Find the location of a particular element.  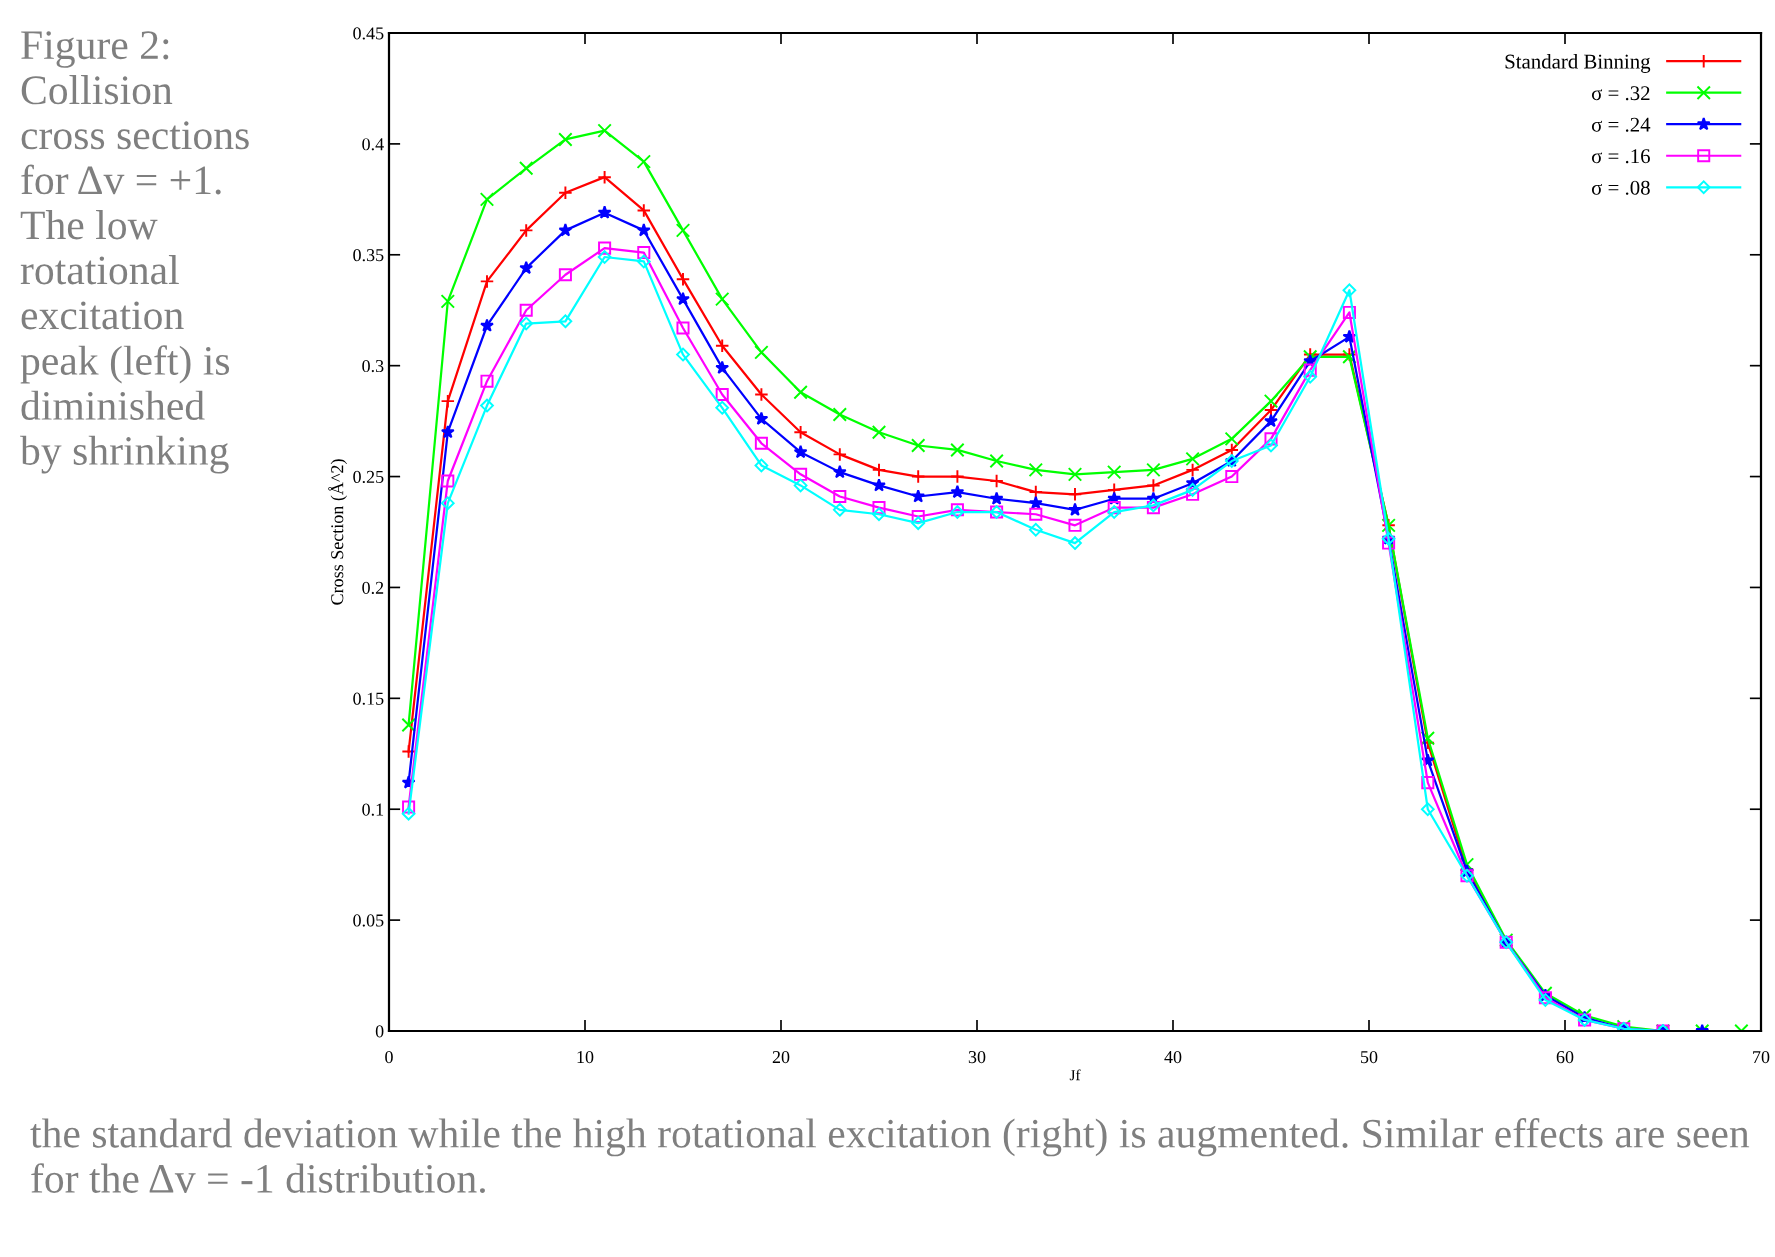

text: Figure 2: Collision cross sections for Δv = +1. The low rotational excitation peak (left) is diminished by shrinking is located at coordinates (134, 252).